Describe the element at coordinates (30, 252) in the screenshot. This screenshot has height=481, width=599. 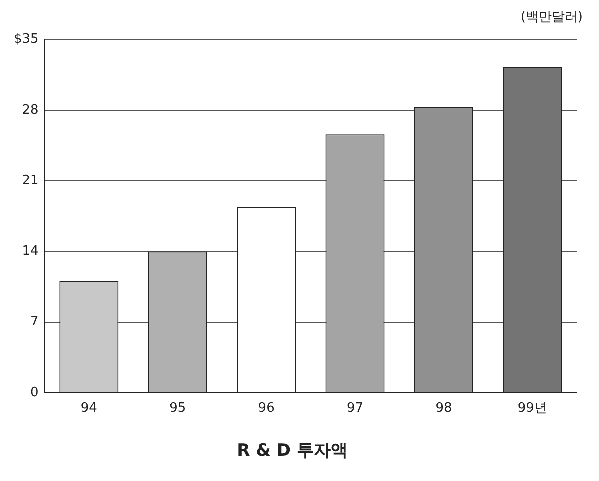
I see `y-tick-label: 14` at that location.